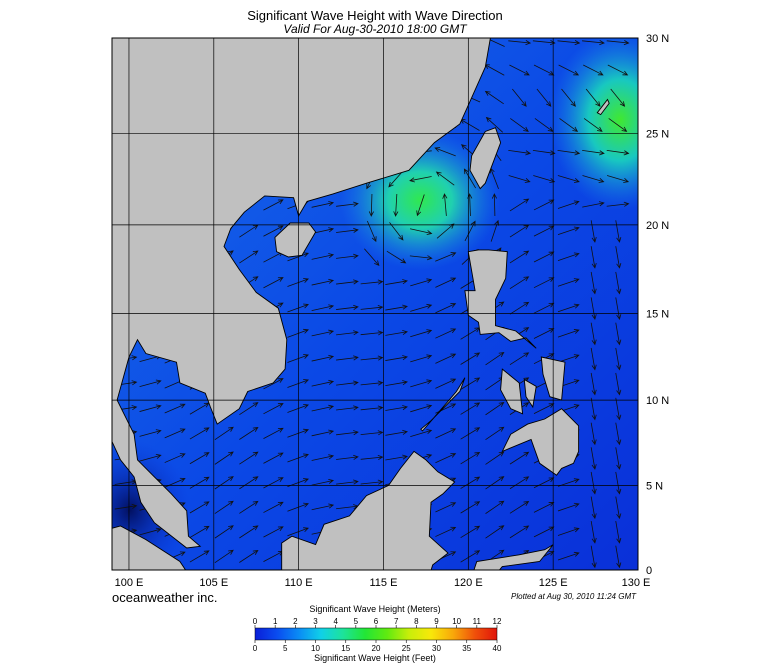  I want to click on colorbar-title: Significant Wave Height (Feet), so click(375, 658).